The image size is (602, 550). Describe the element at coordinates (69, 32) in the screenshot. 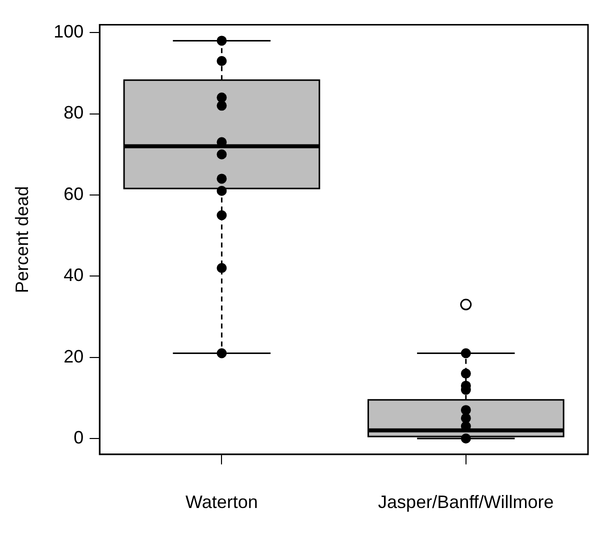

I see `y-tick-label: 100` at that location.